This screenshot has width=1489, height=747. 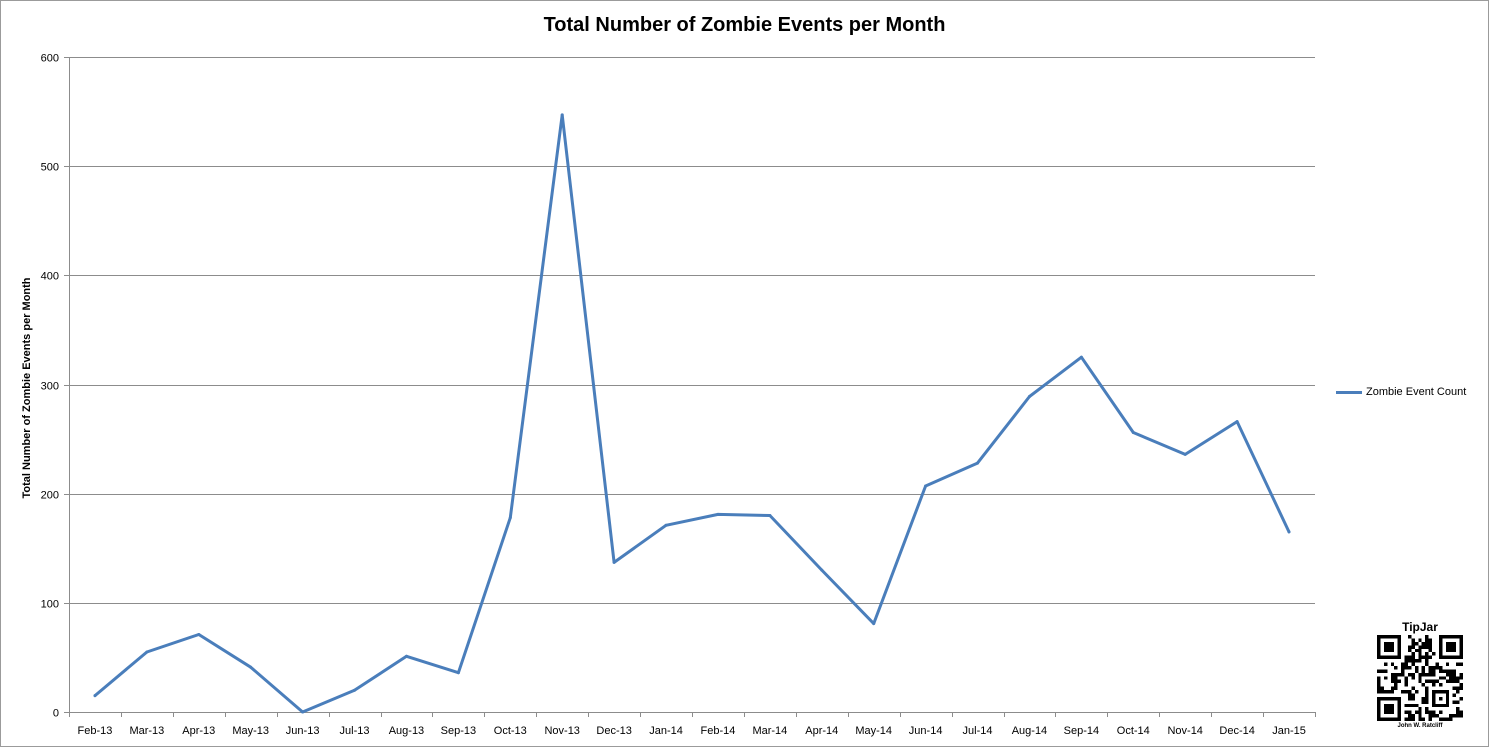 What do you see at coordinates (198, 731) in the screenshot?
I see `x-tick-label: Apr-13` at bounding box center [198, 731].